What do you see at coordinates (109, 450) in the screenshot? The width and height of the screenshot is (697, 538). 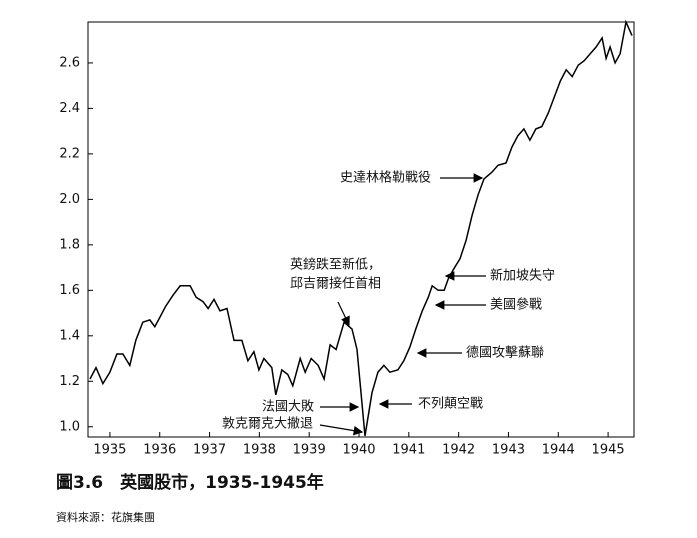 I see `x-tick-label: 1935` at bounding box center [109, 450].